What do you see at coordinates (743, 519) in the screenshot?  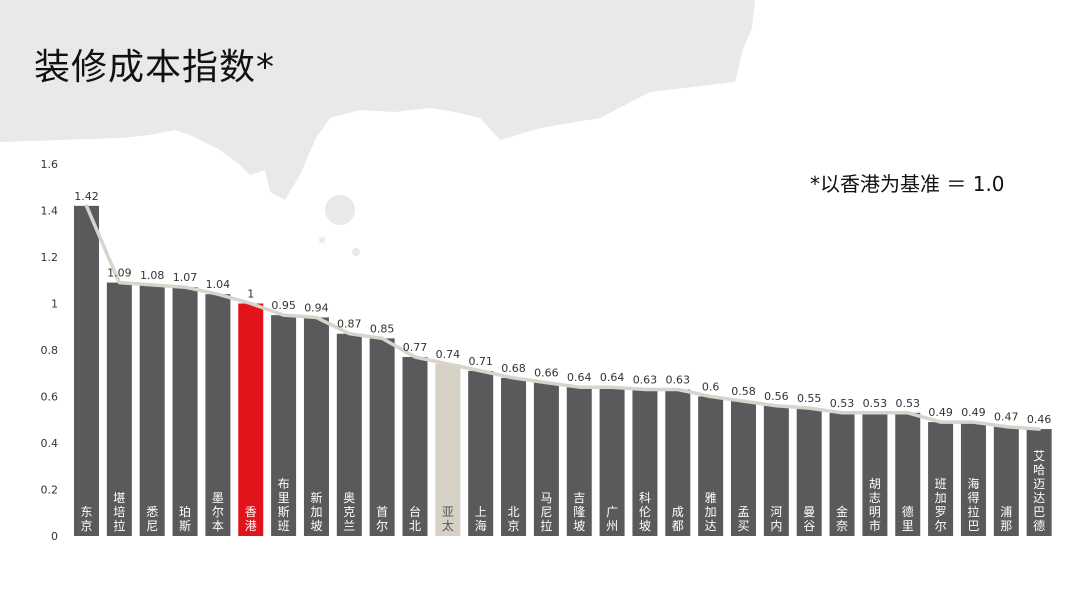 I see `category-label: 孟买` at bounding box center [743, 519].